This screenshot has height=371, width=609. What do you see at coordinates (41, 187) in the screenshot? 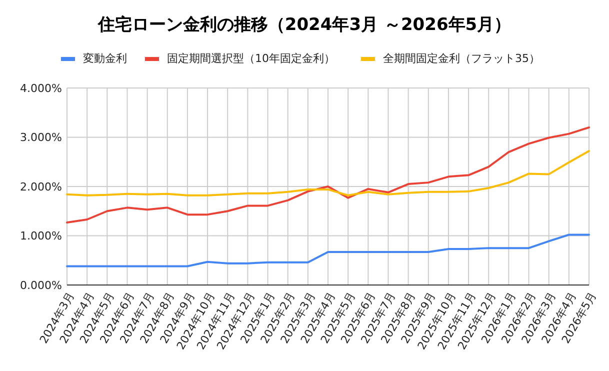
I see `y-tick-label: 2.000%` at bounding box center [41, 187].